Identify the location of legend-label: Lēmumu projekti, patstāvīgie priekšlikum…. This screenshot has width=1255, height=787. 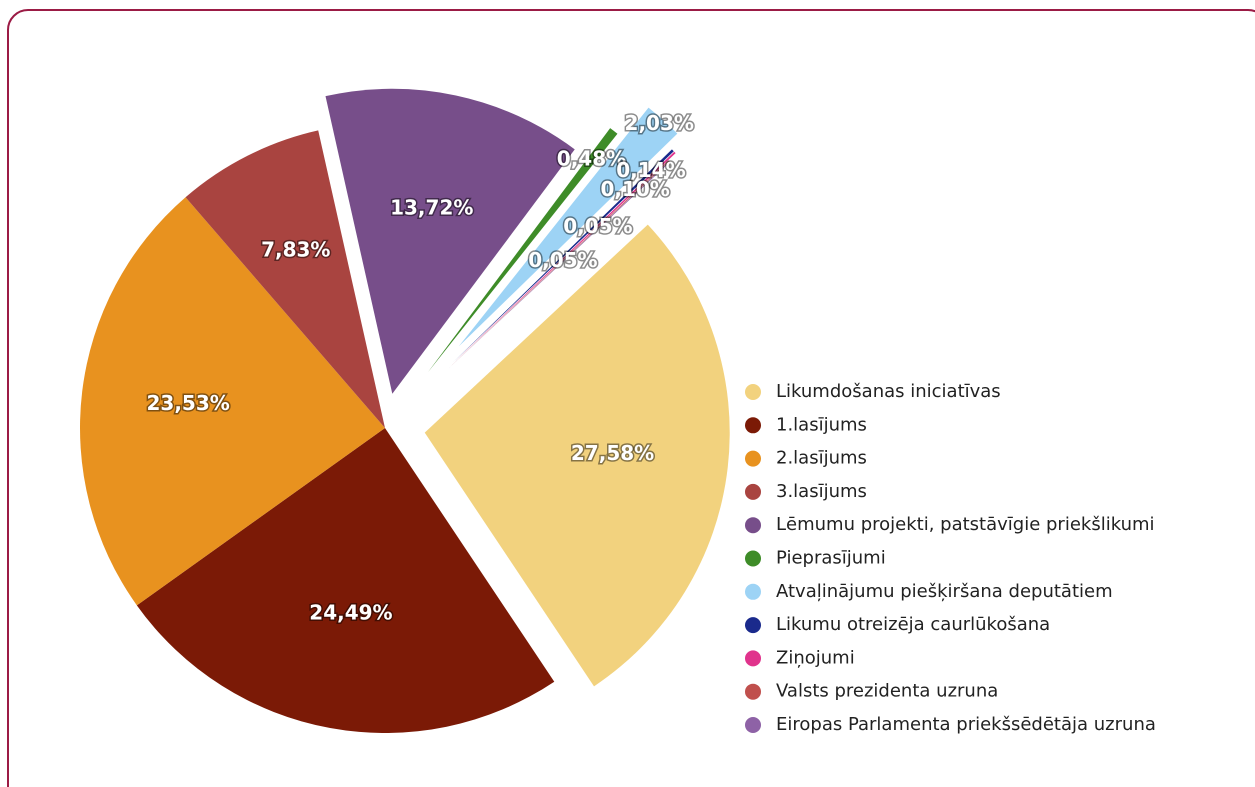
(965, 524).